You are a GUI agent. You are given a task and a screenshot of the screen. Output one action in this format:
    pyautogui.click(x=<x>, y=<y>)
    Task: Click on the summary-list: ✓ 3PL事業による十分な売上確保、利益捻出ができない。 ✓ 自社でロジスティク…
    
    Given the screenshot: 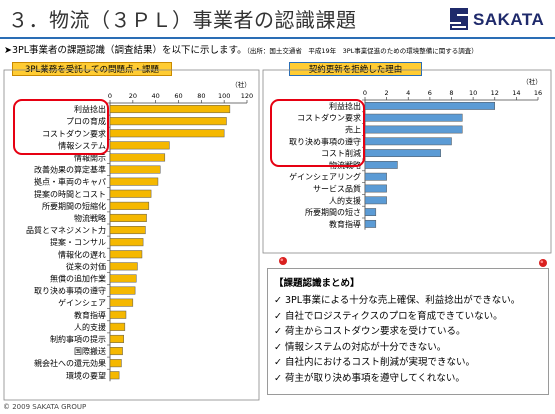 What is the action you would take?
    pyautogui.click(x=397, y=339)
    